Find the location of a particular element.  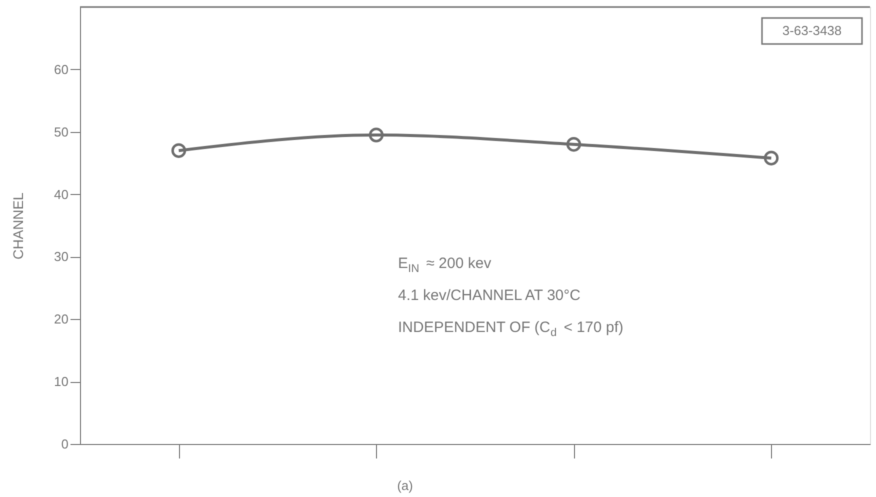

y-tick-label: 40 is located at coordinates (61, 194).